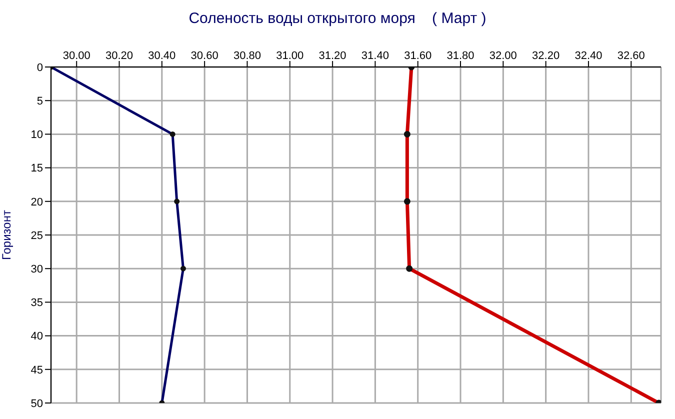 This screenshot has width=675, height=419. Describe the element at coordinates (39, 68) in the screenshot. I see `y-tick-label: 0` at that location.